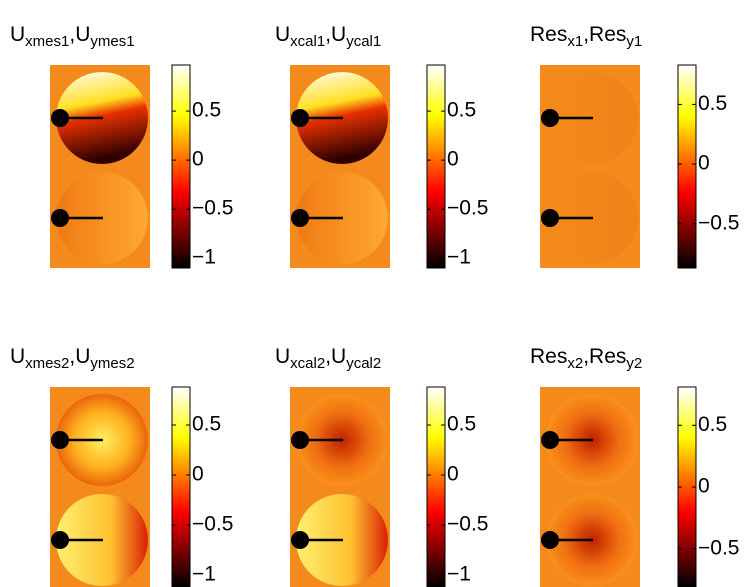 Image resolution: width=755 pixels, height=587 pixels. Describe the element at coordinates (363, 363) in the screenshot. I see `title-part: ycal2` at that location.